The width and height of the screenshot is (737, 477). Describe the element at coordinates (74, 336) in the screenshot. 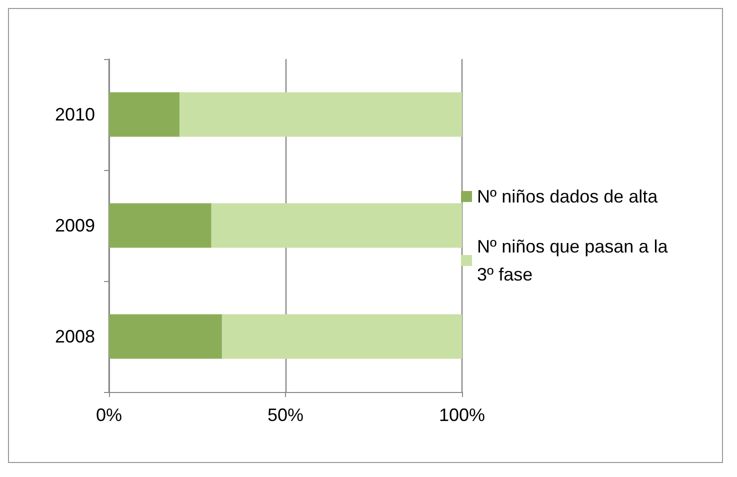

I see `y-tick-label: 2008` at that location.